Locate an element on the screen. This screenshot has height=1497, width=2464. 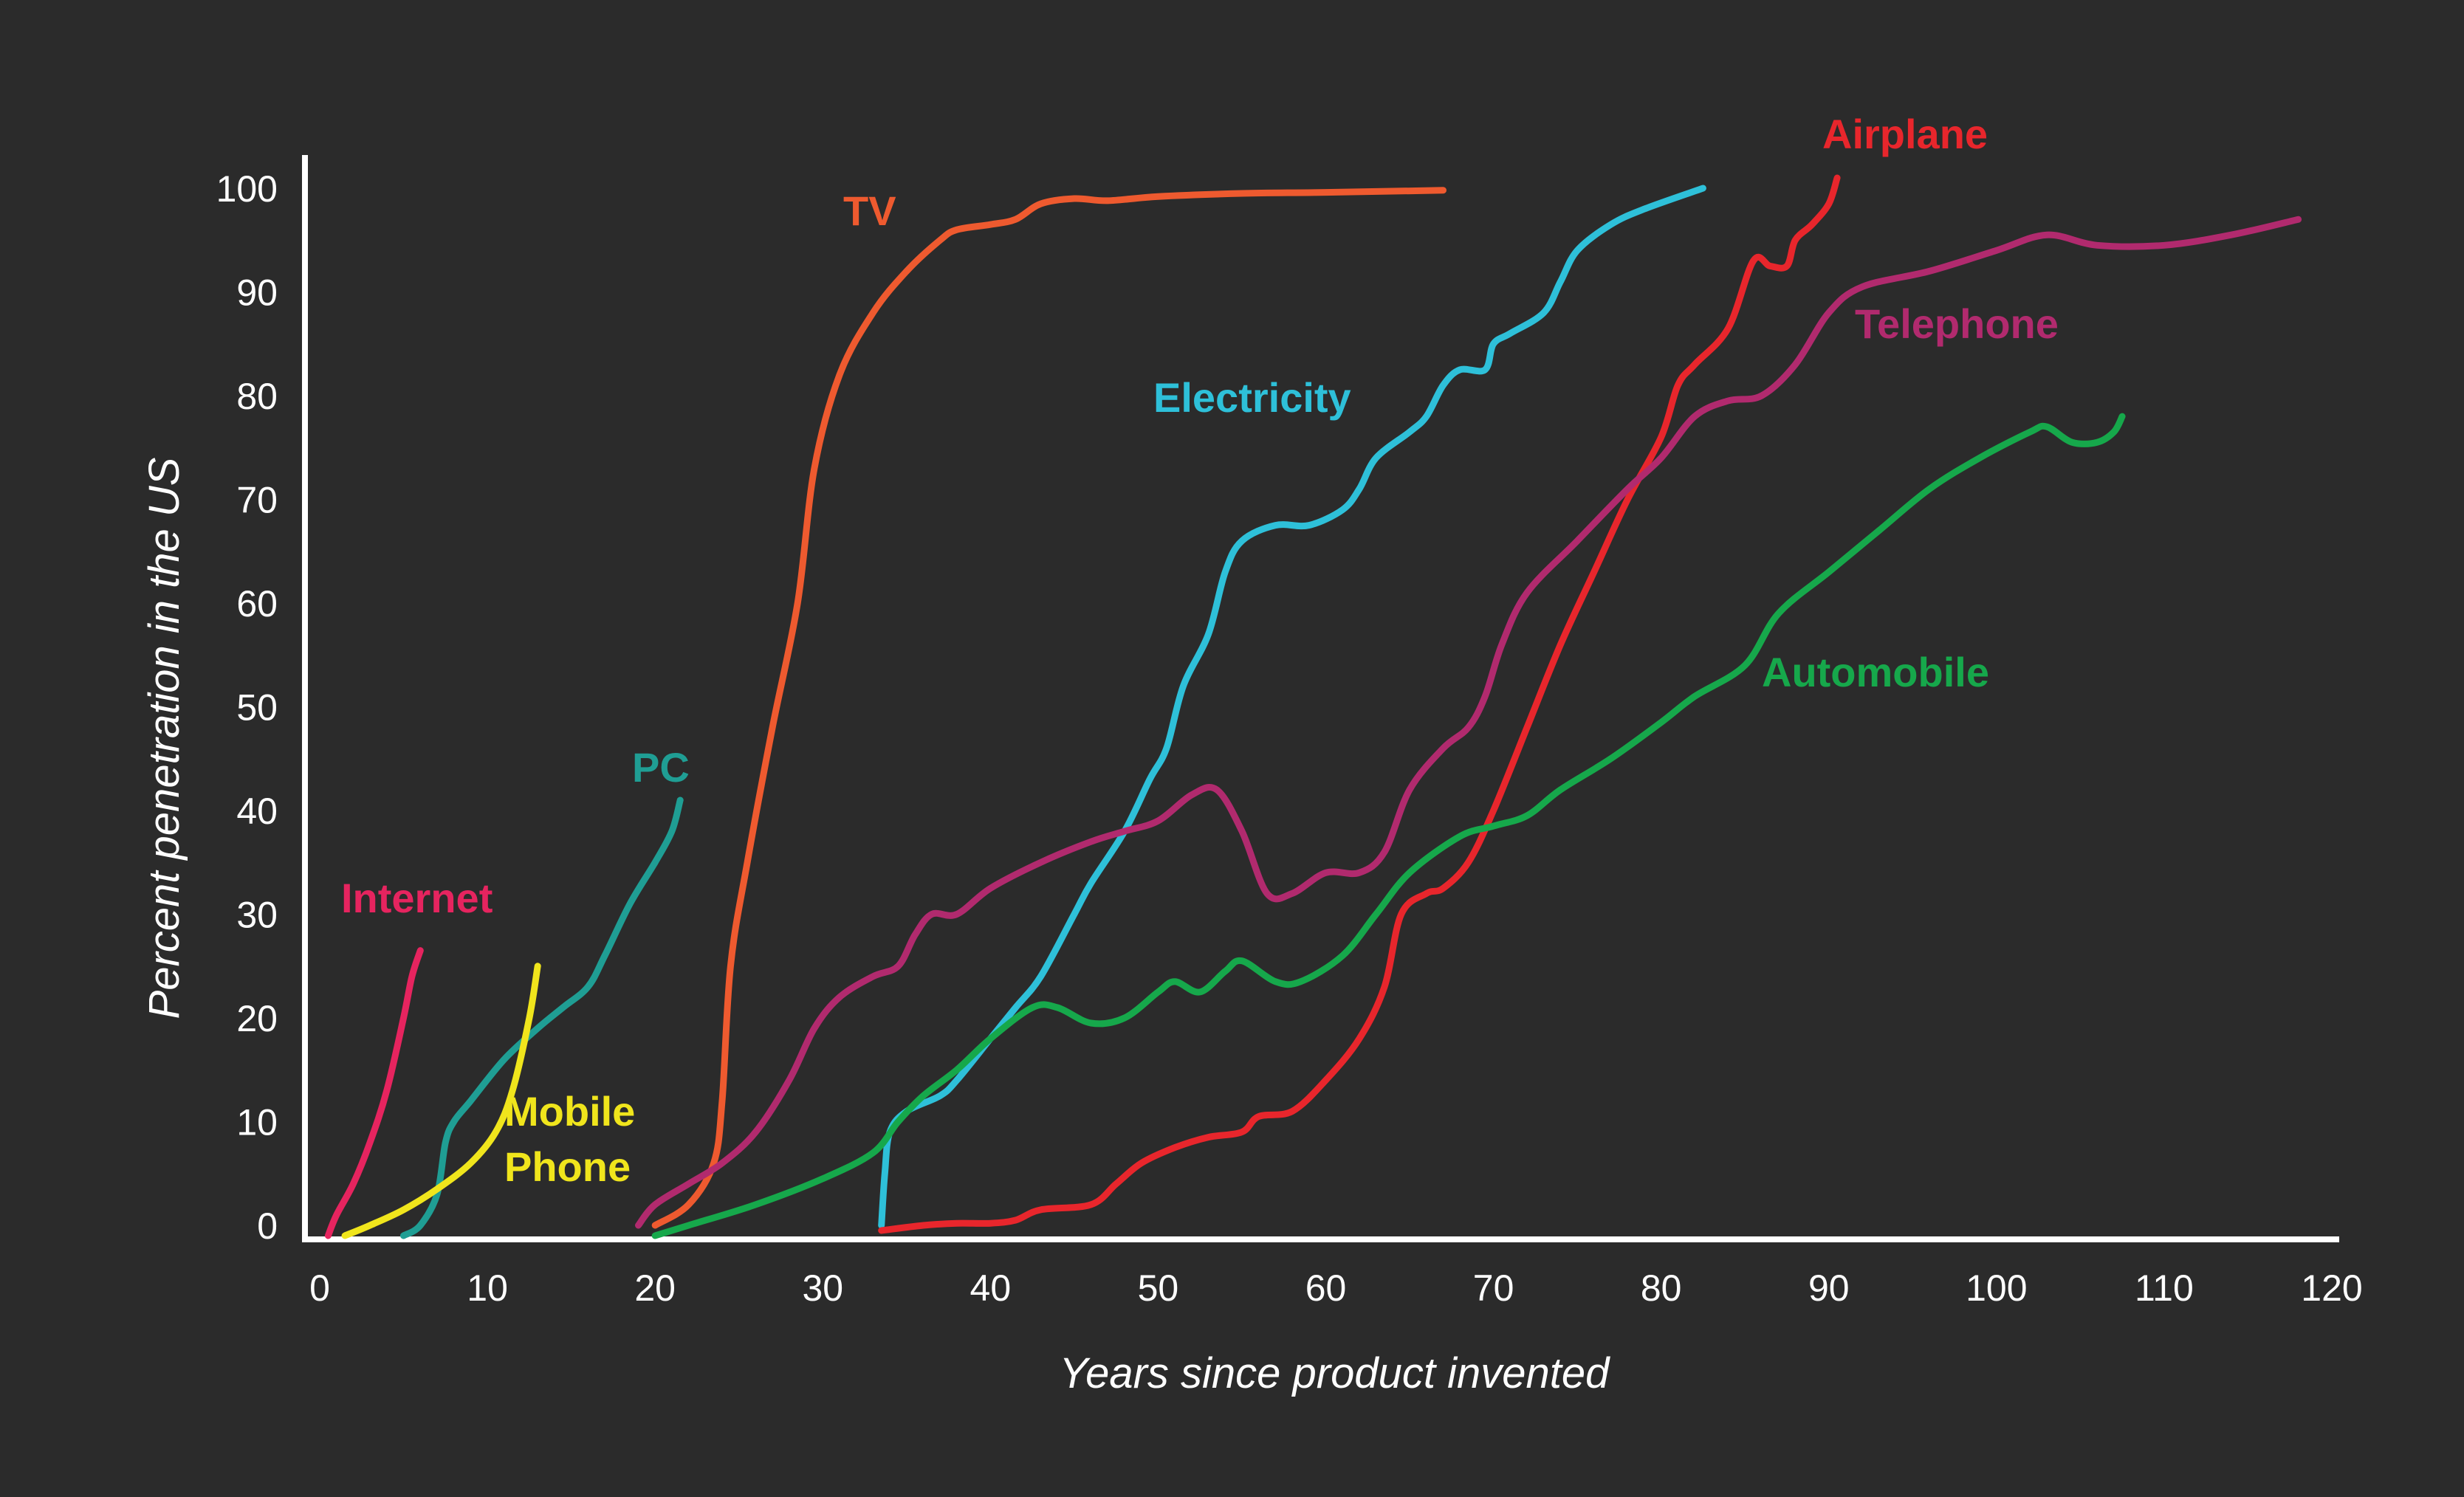
x-tick-70: 70 is located at coordinates (1493, 1288).